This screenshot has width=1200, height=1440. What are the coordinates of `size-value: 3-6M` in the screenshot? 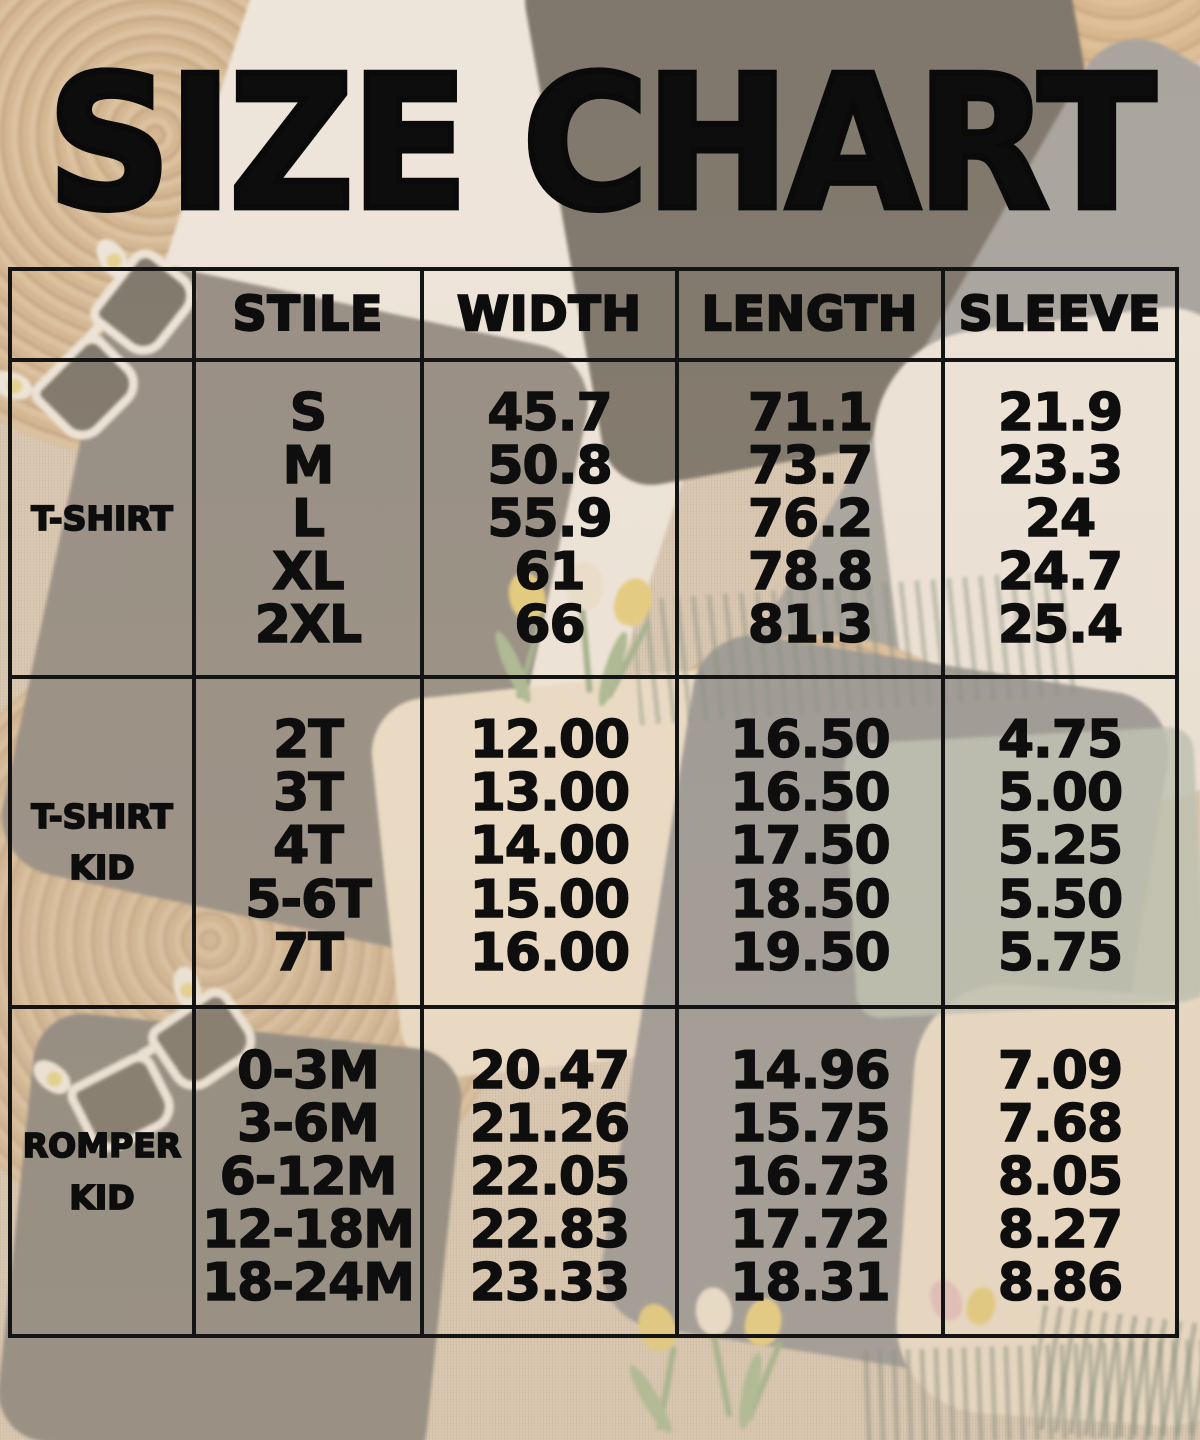 It's located at (308, 1123).